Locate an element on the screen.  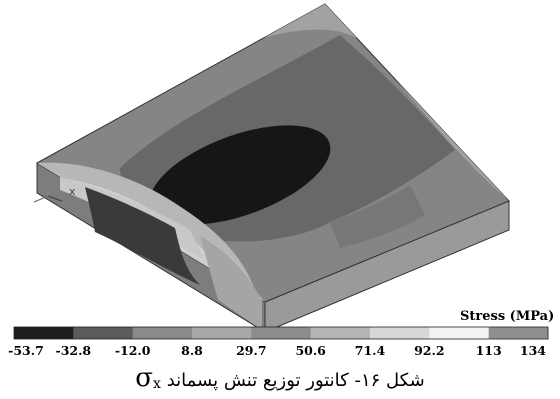
legend-tick-label: 29.7 is located at coordinates (251, 350).